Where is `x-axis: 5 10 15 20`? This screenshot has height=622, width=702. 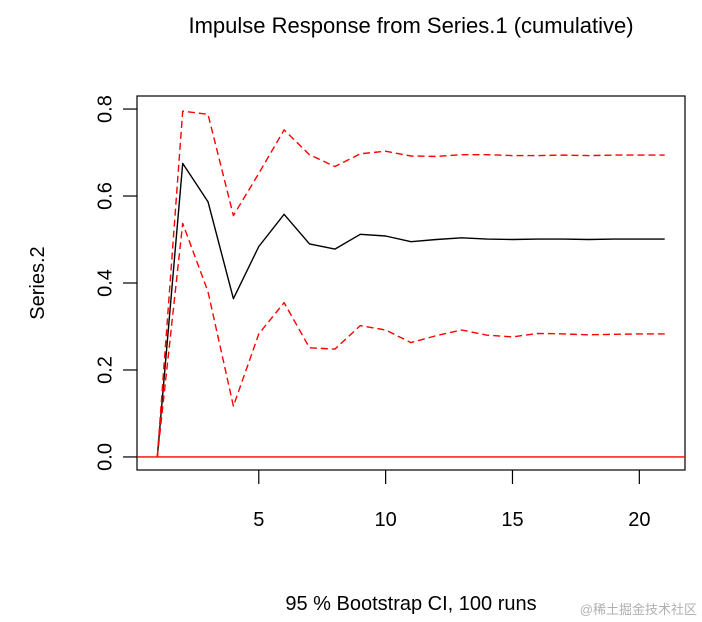 x-axis: 5 10 15 20 is located at coordinates (451, 500).